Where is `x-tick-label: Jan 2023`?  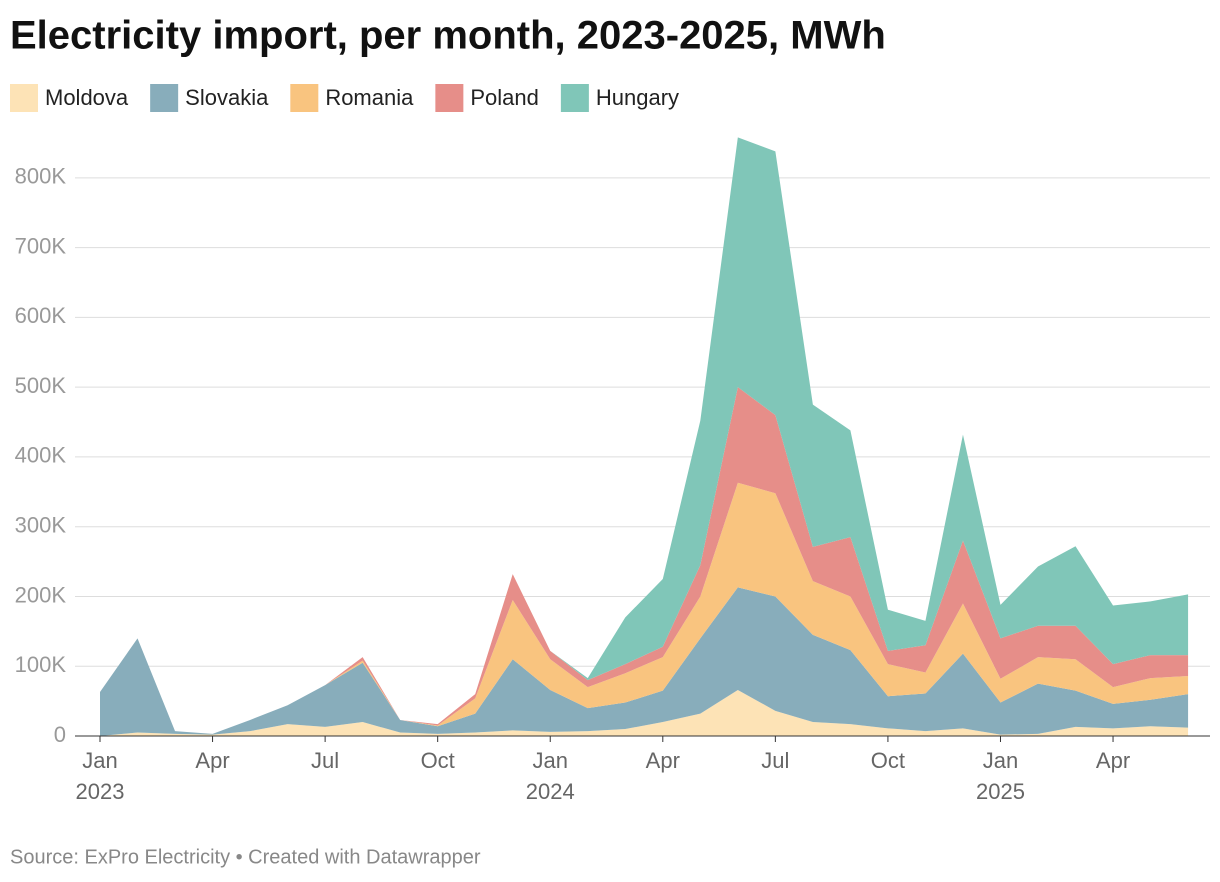 x-tick-label: Jan 2023 is located at coordinates (100, 776).